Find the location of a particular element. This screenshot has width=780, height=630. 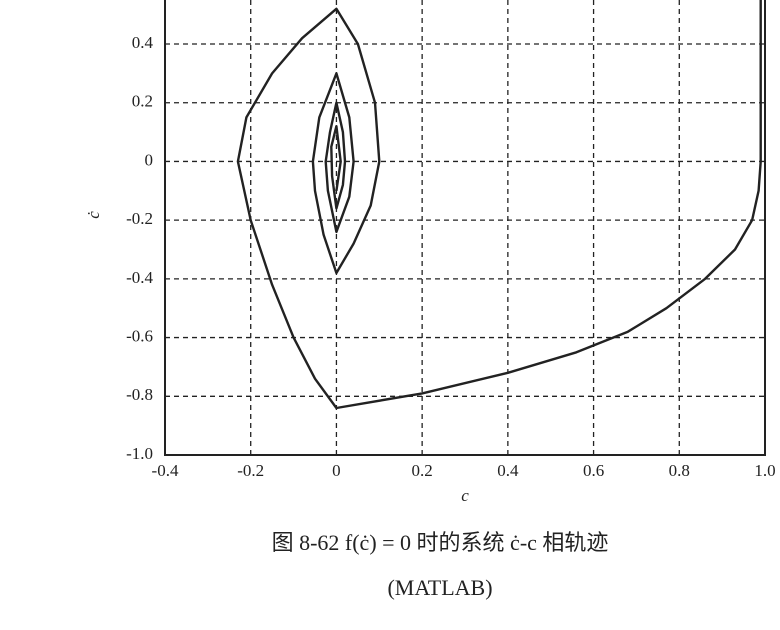

caption: 图 8-62 f(ċ) = 0 时的系统 ċ-c 相轨迹 is located at coordinates (440, 542).